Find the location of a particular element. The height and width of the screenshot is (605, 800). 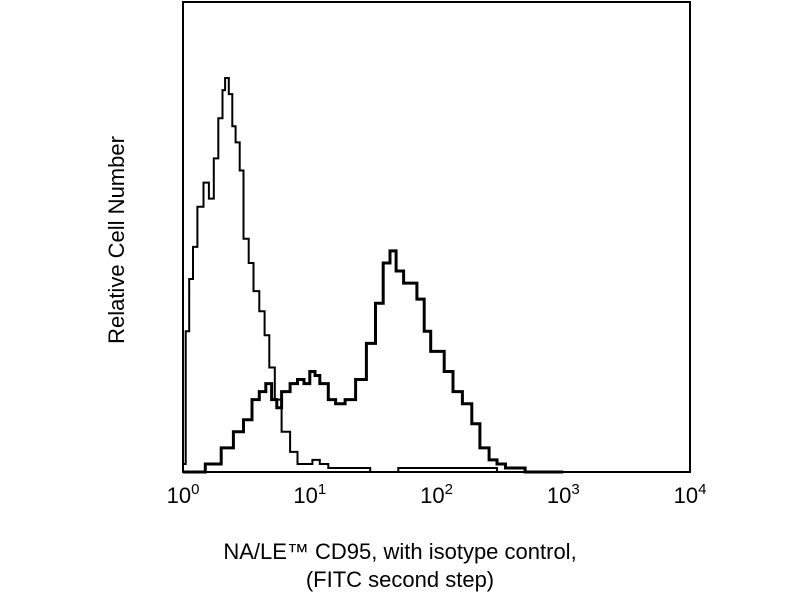

x-tick-label-4: 10⁴ is located at coordinates (690, 494).